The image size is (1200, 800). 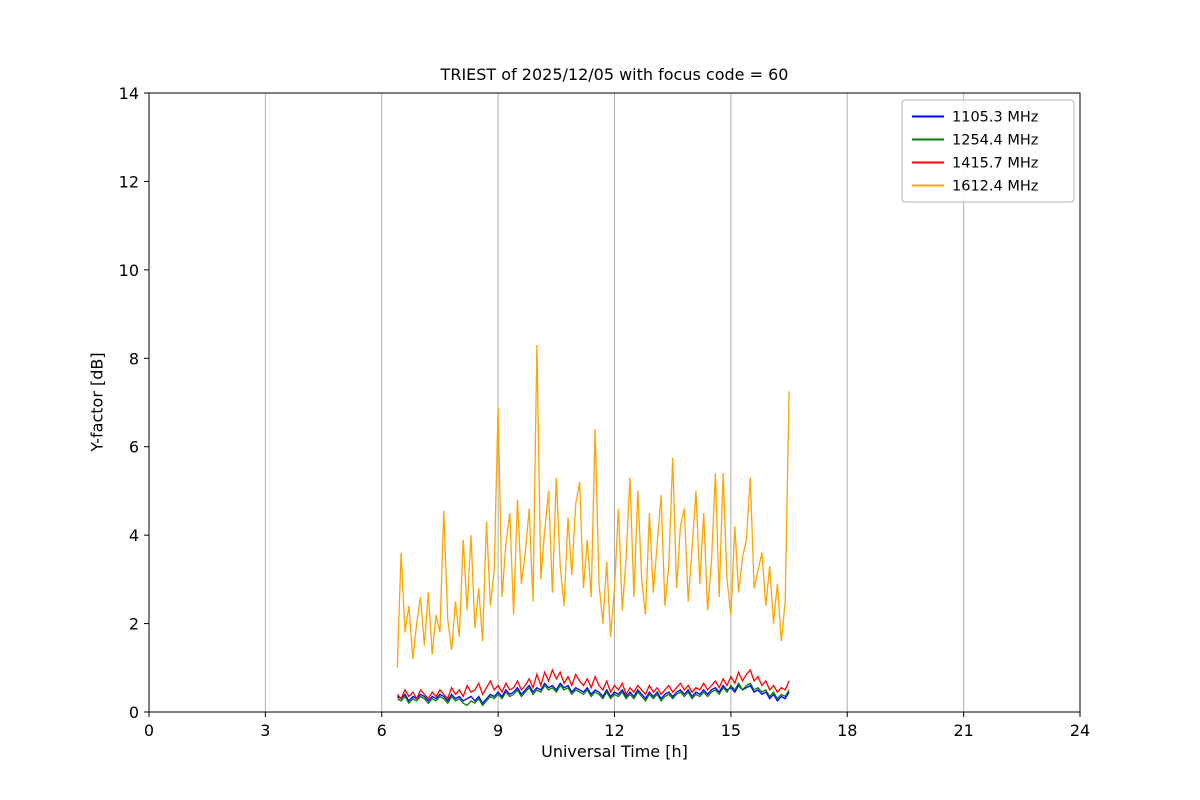 I want to click on x-tick-label: 15, so click(x=731, y=730).